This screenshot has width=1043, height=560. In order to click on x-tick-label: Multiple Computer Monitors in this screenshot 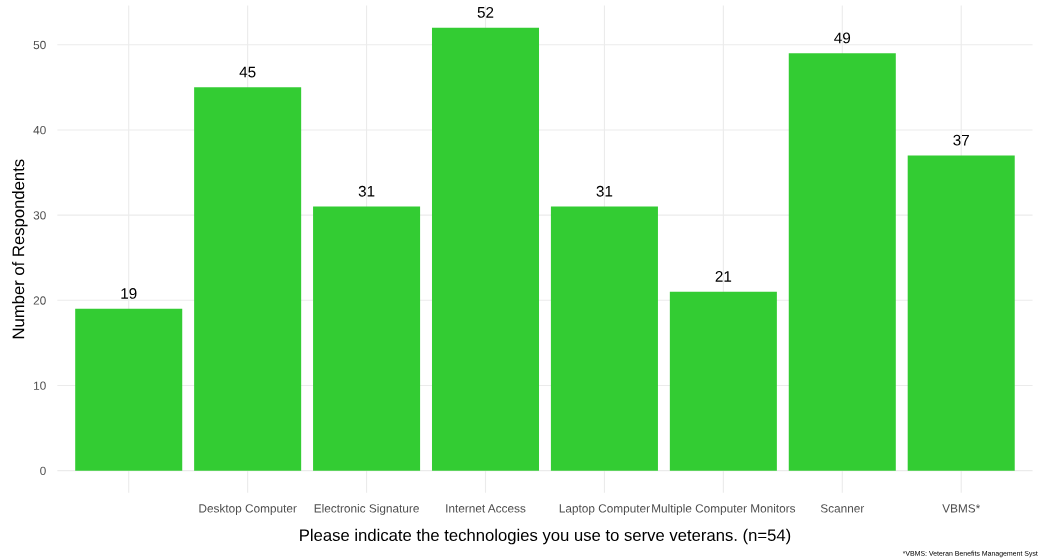, I will do `click(724, 509)`.